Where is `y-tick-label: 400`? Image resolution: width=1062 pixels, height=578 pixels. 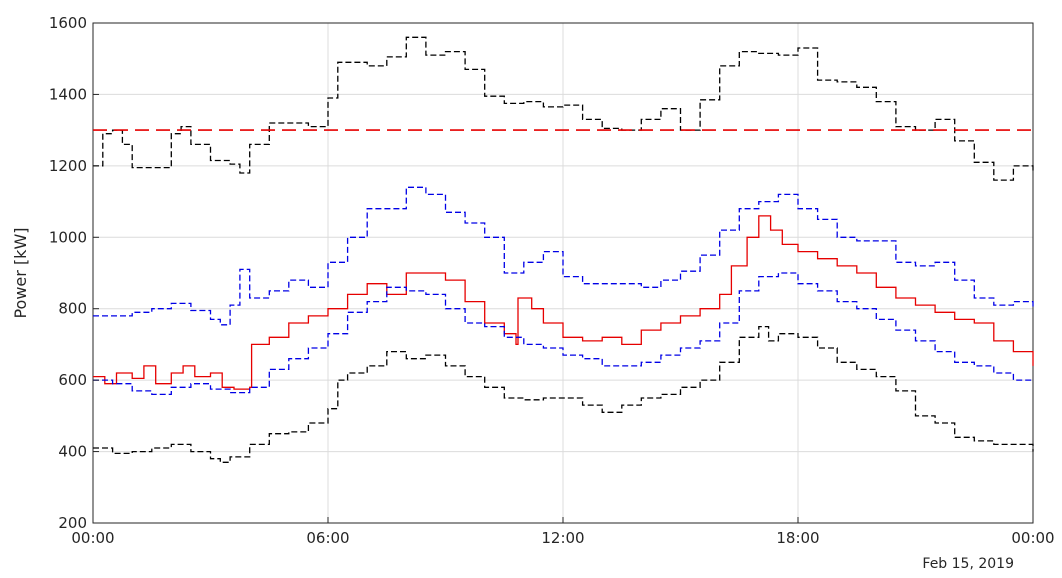 y-tick-label: 400 is located at coordinates (72, 452).